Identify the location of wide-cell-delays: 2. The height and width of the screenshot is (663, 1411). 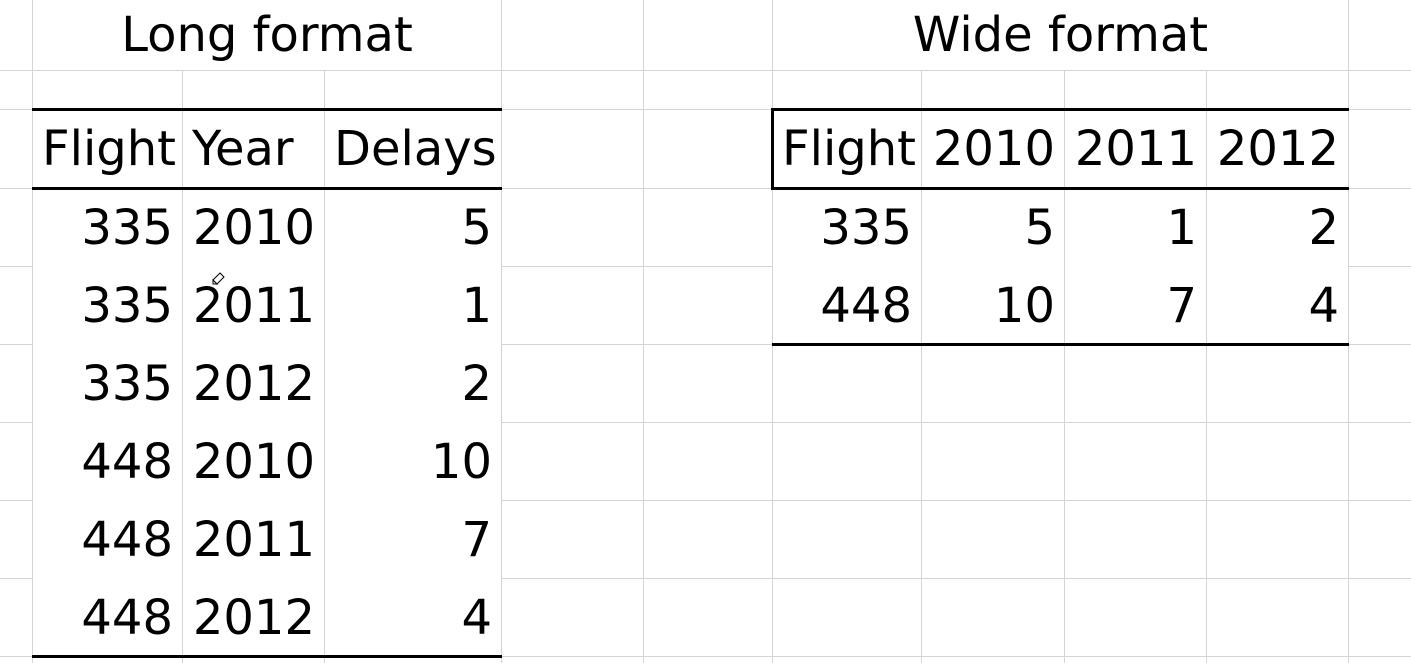
(1277, 228).